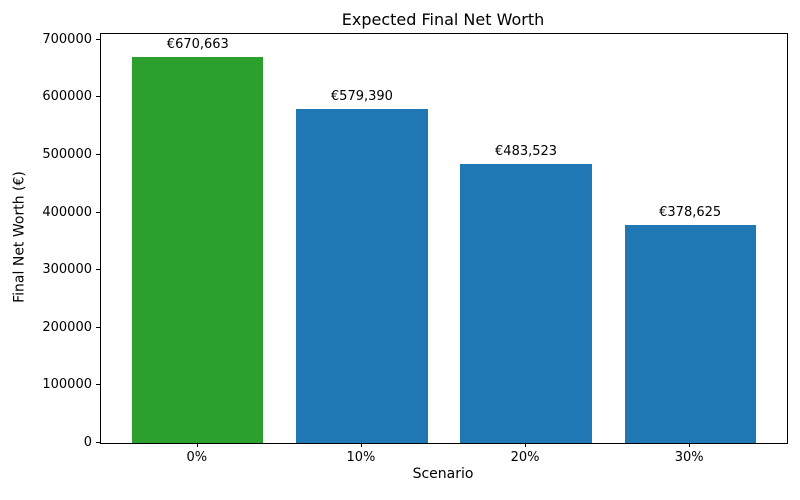  What do you see at coordinates (67, 154) in the screenshot?
I see `y-tick-label: 500000` at bounding box center [67, 154].